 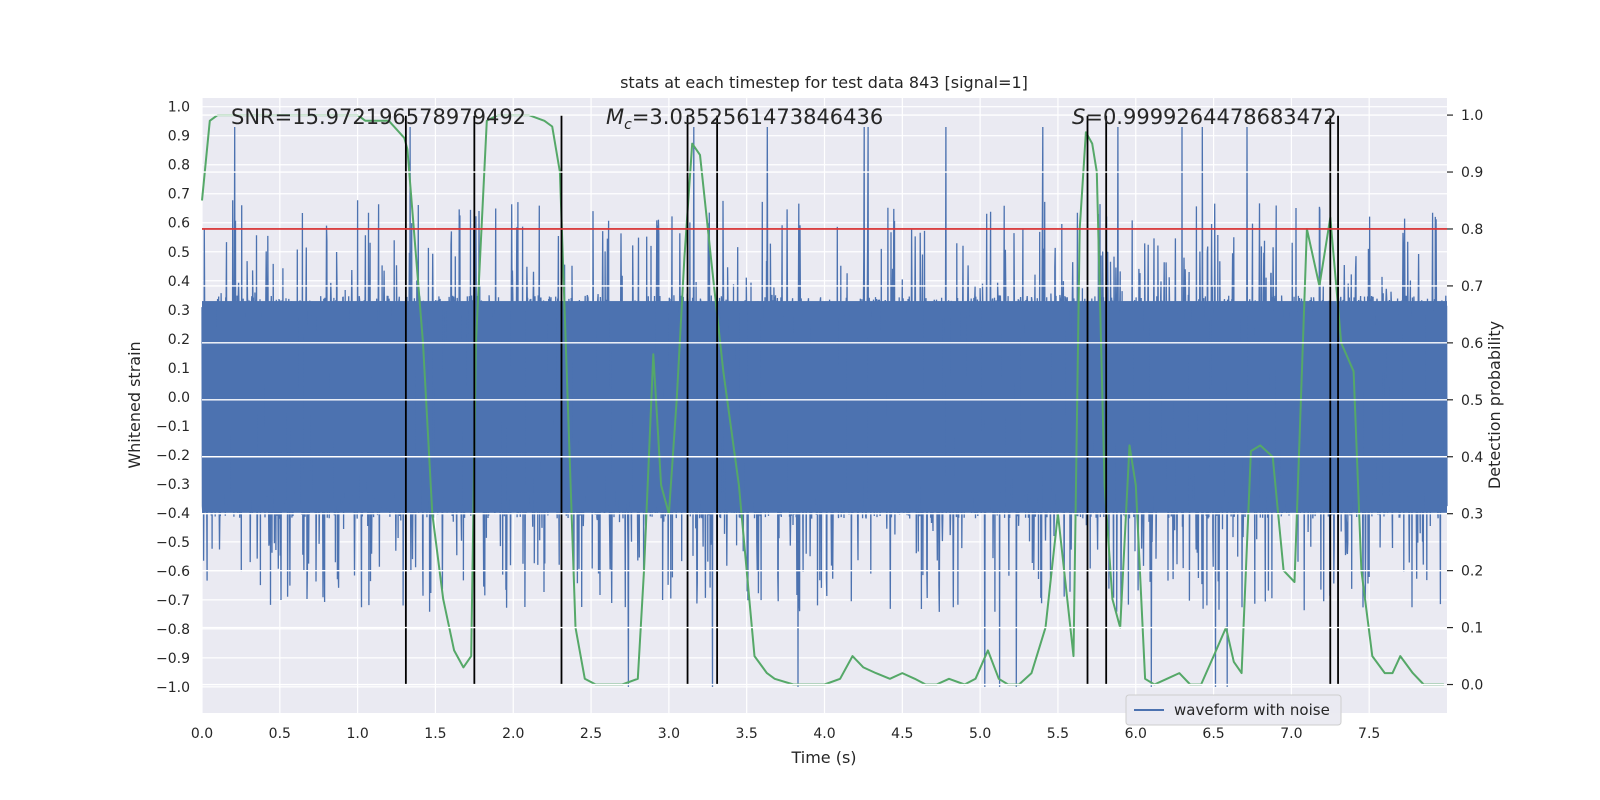 What do you see at coordinates (669, 734) in the screenshot?
I see `x-tick-label: 3.0` at bounding box center [669, 734].